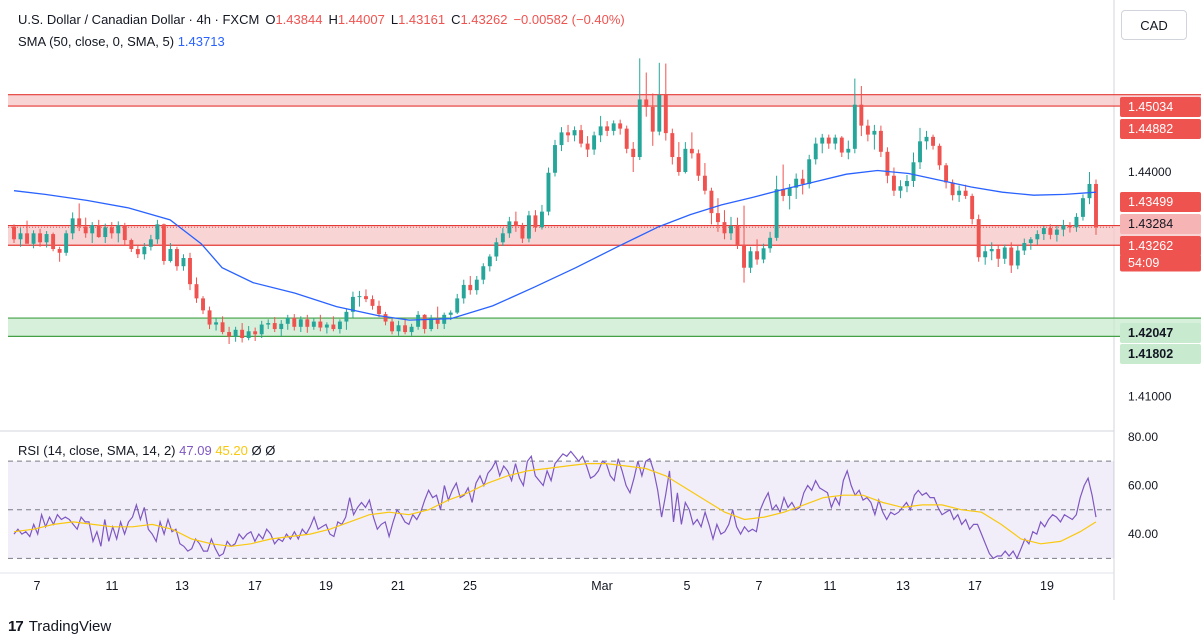  I want to click on high-label: H, so click(333, 19).